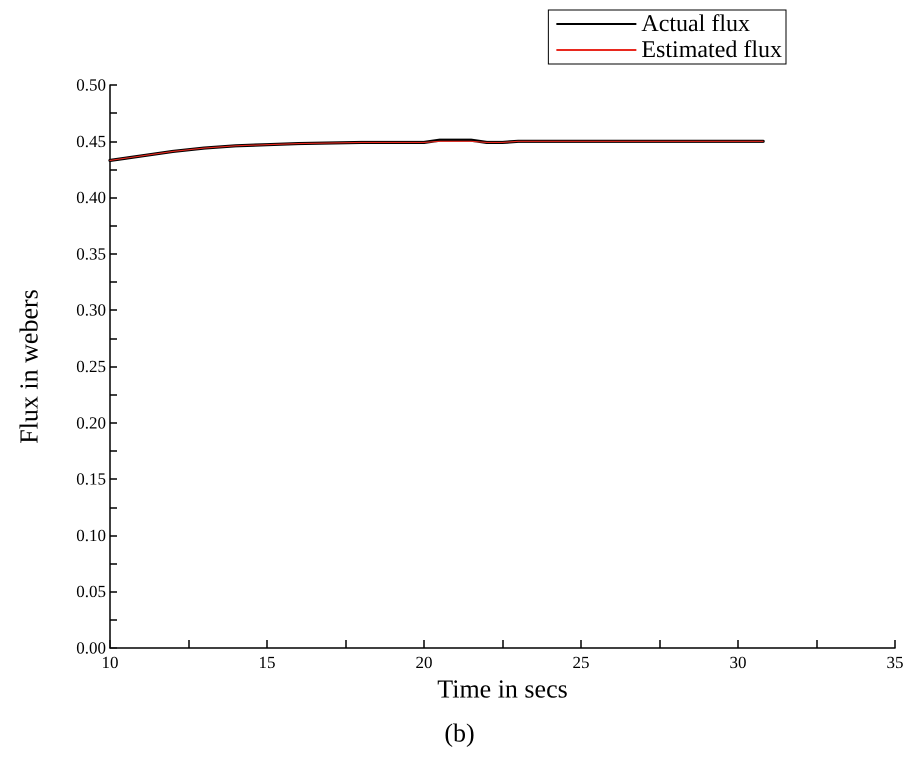 Image resolution: width=919 pixels, height=764 pixels. I want to click on x-tick-label: 20, so click(424, 662).